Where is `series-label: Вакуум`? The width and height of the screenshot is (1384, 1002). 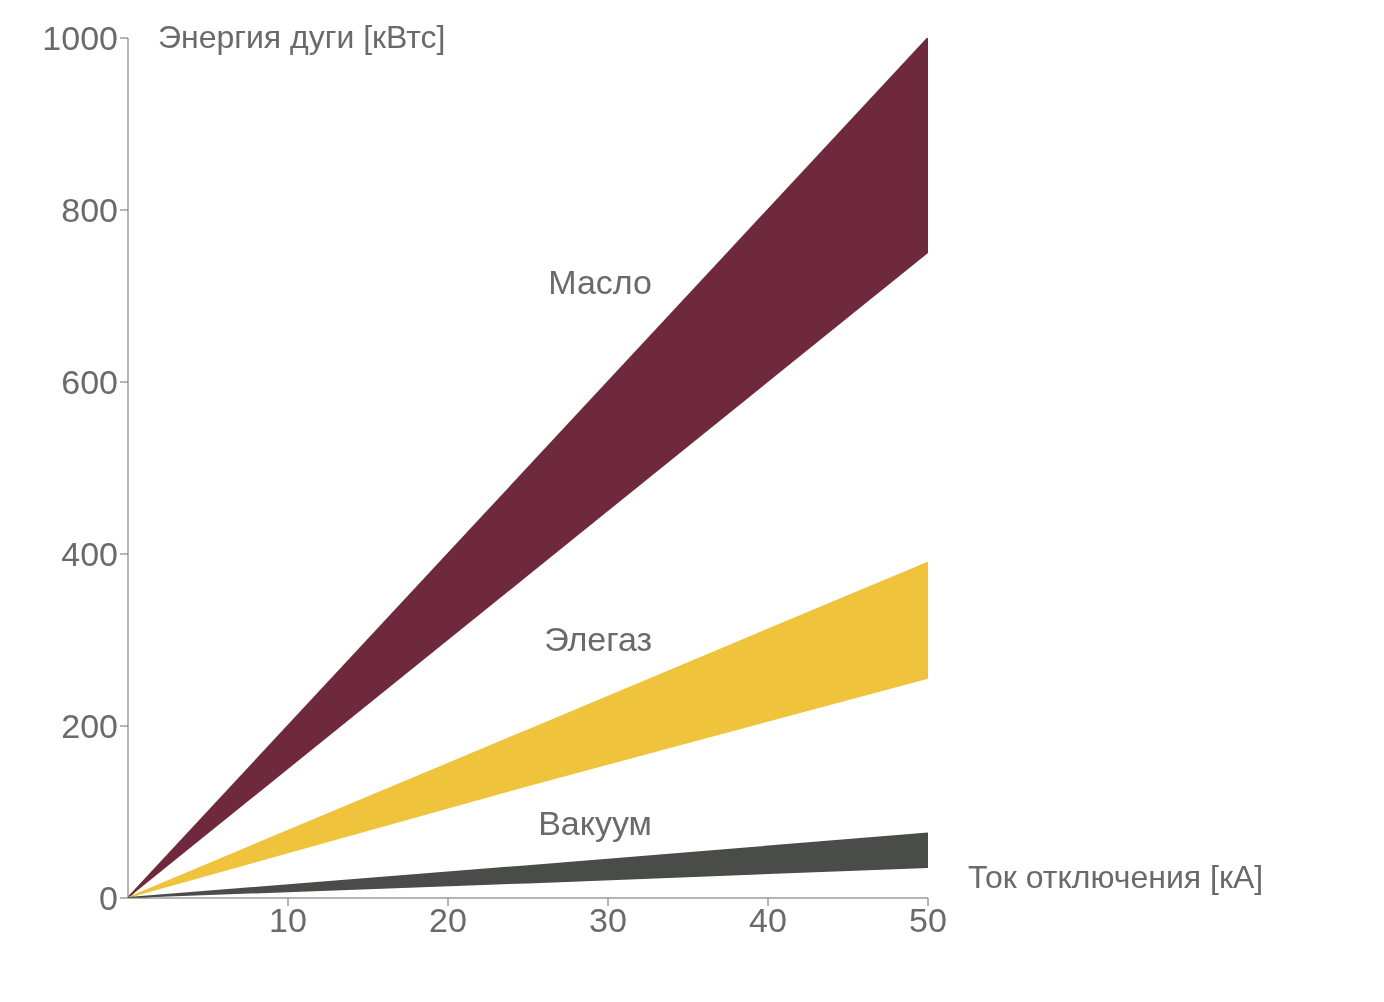
series-label: Вакуум is located at coordinates (595, 823).